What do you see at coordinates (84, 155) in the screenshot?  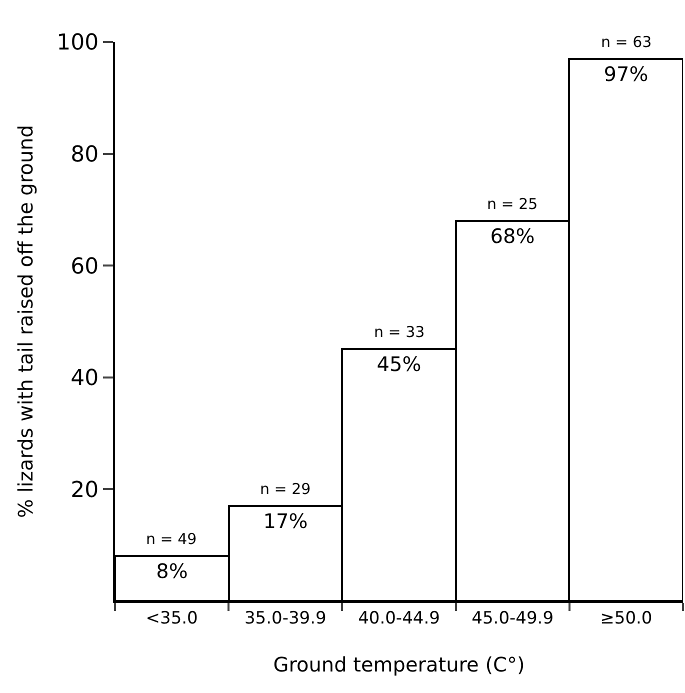 I see `y-tick-label: 80` at bounding box center [84, 155].